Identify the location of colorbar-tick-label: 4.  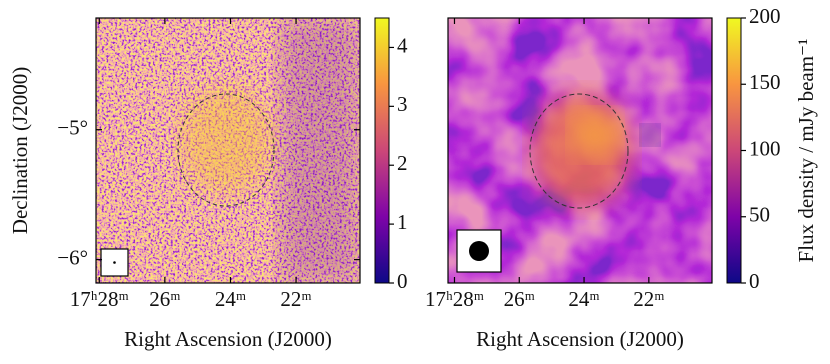
(402, 45).